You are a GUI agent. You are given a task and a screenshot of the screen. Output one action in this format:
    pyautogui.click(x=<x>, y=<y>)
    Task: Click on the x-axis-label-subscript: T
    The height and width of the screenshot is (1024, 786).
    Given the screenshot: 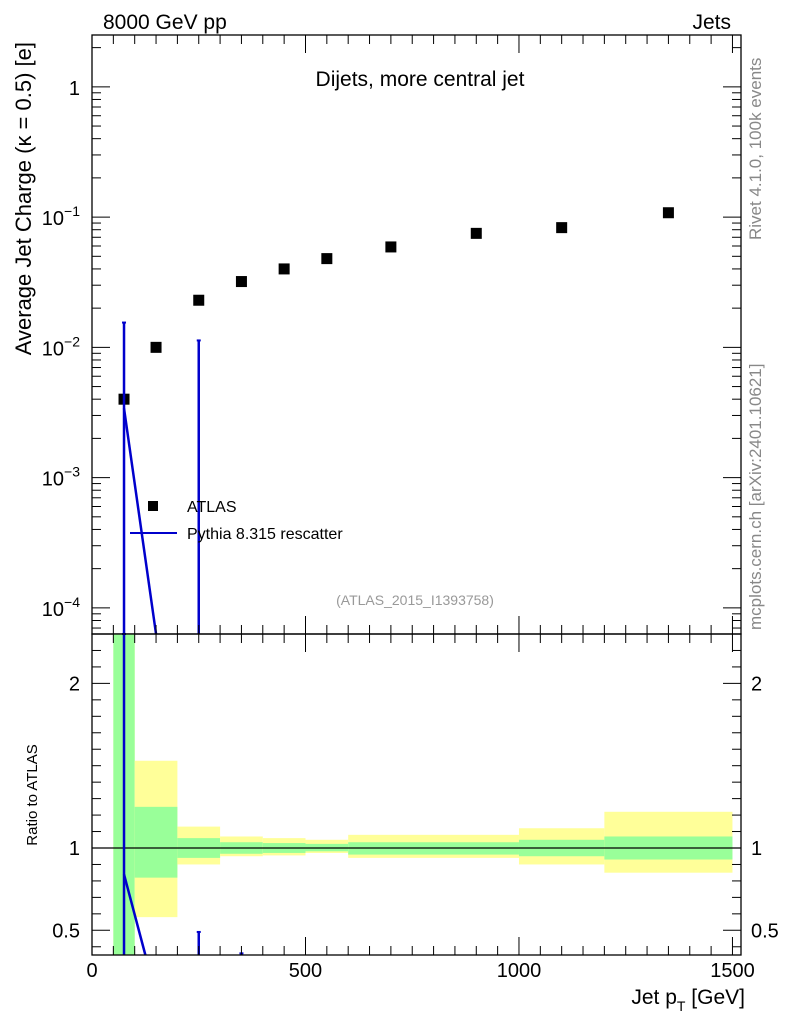 What is the action you would take?
    pyautogui.click(x=681, y=1006)
    